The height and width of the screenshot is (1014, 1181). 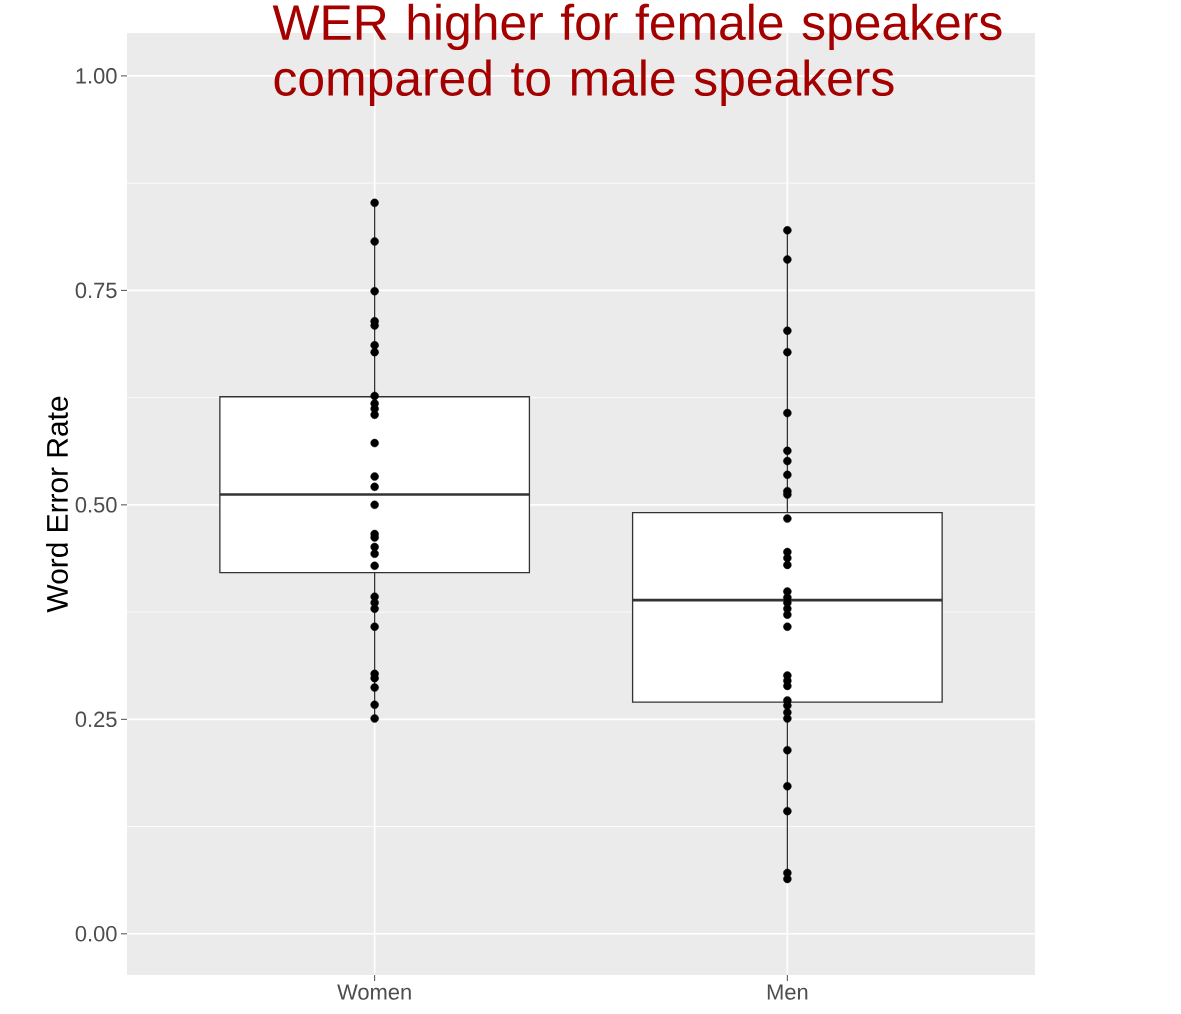 I want to click on x-tick-label: Men, so click(x=787, y=992).